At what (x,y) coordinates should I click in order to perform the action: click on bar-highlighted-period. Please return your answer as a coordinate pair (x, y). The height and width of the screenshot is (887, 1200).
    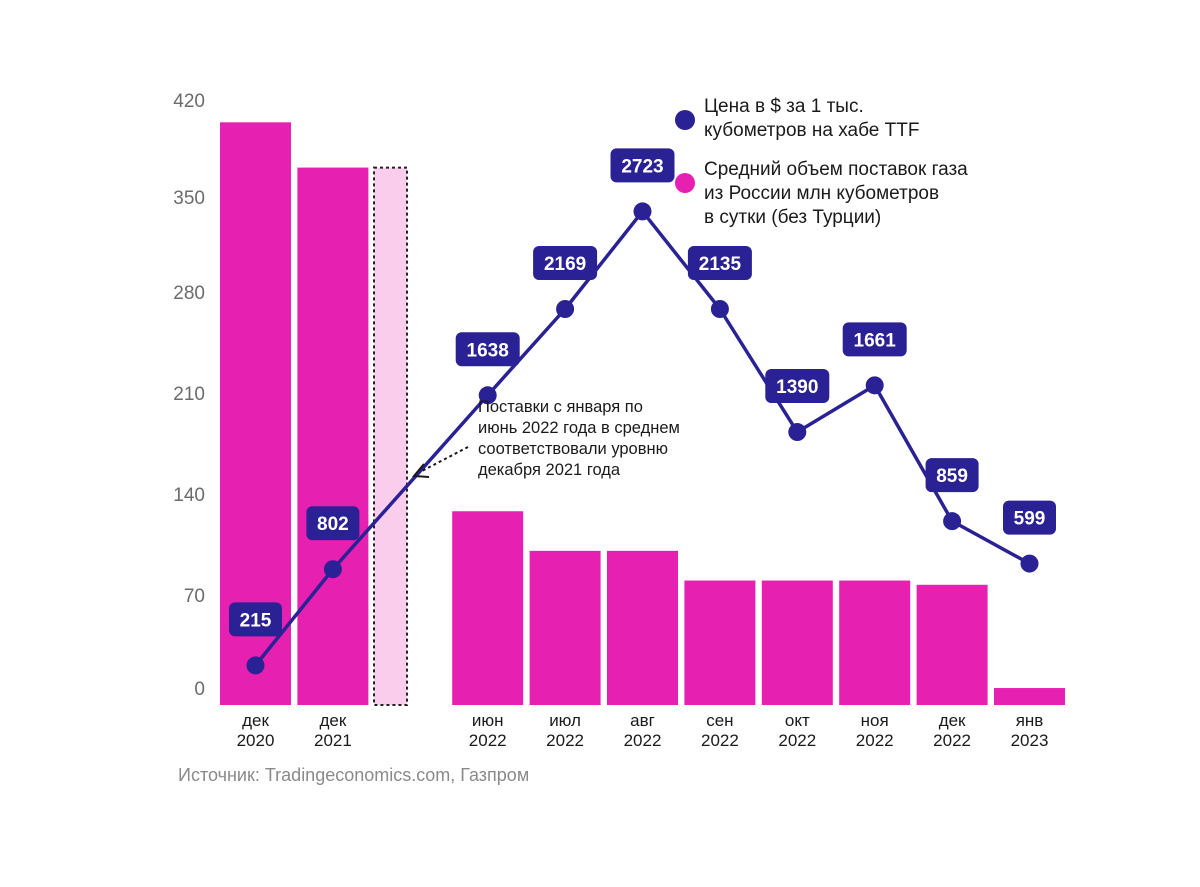
    Looking at the image, I should click on (390, 436).